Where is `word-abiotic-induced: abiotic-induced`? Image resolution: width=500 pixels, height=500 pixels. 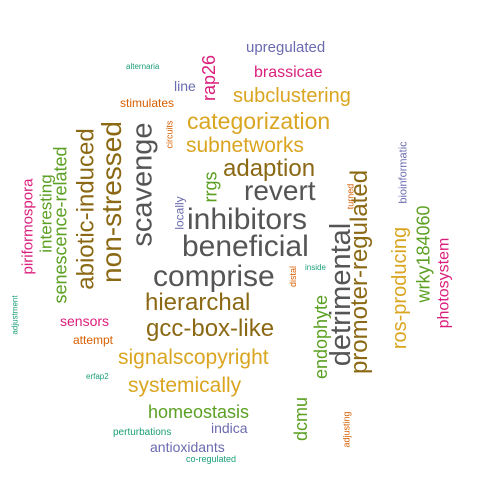 word-abiotic-induced: abiotic-induced is located at coordinates (86, 209).